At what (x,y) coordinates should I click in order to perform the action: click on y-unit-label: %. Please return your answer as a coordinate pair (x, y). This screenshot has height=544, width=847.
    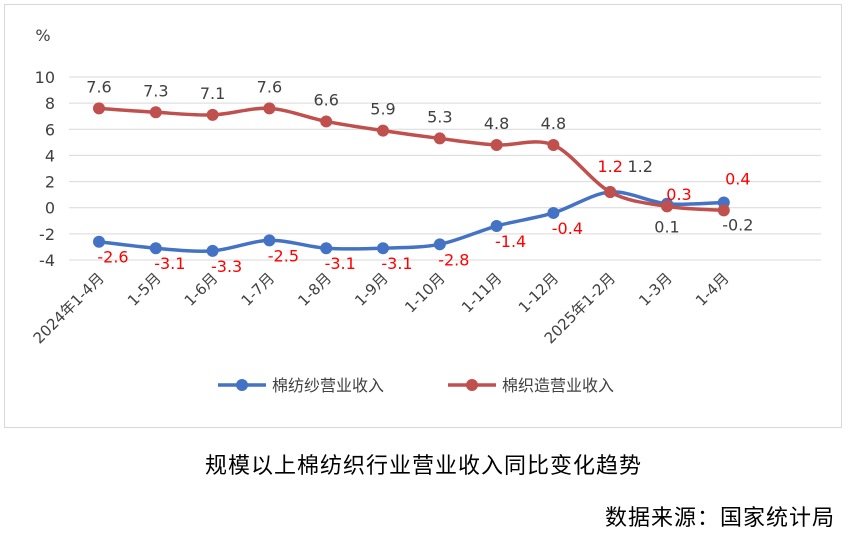
    Looking at the image, I should click on (42, 35).